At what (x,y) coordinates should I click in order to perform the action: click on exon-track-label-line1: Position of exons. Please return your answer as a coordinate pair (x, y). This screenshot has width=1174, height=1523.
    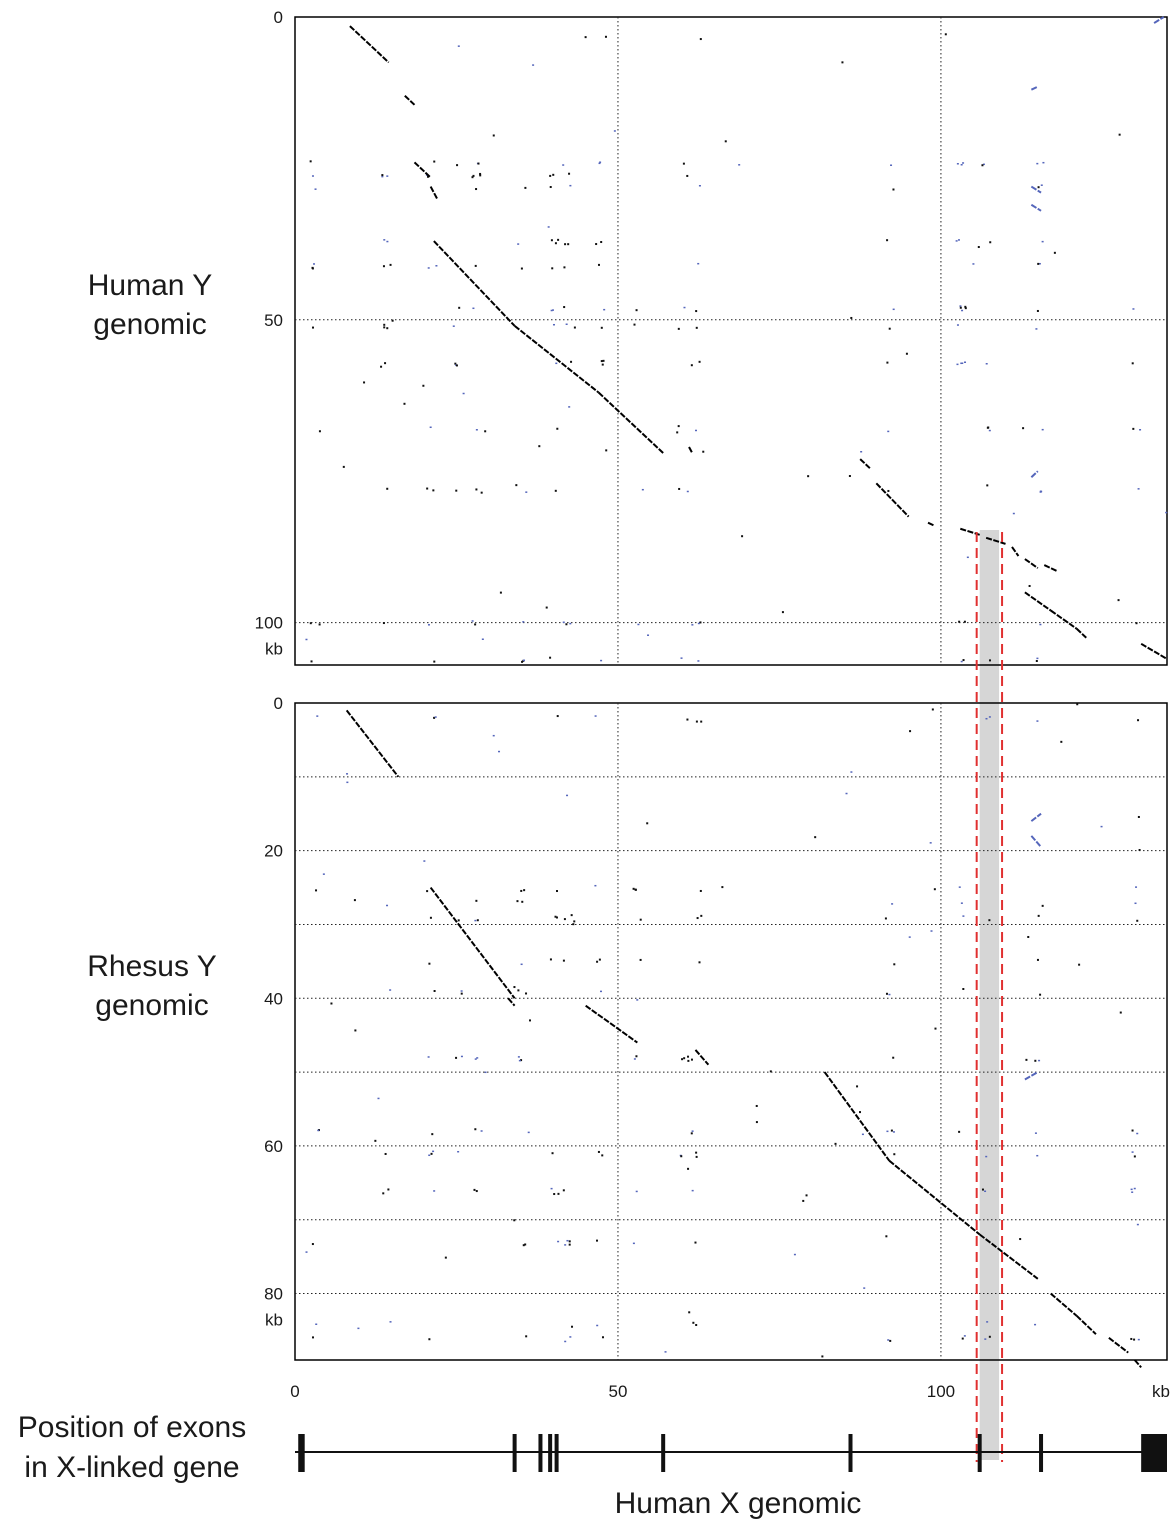
    Looking at the image, I should click on (132, 1427).